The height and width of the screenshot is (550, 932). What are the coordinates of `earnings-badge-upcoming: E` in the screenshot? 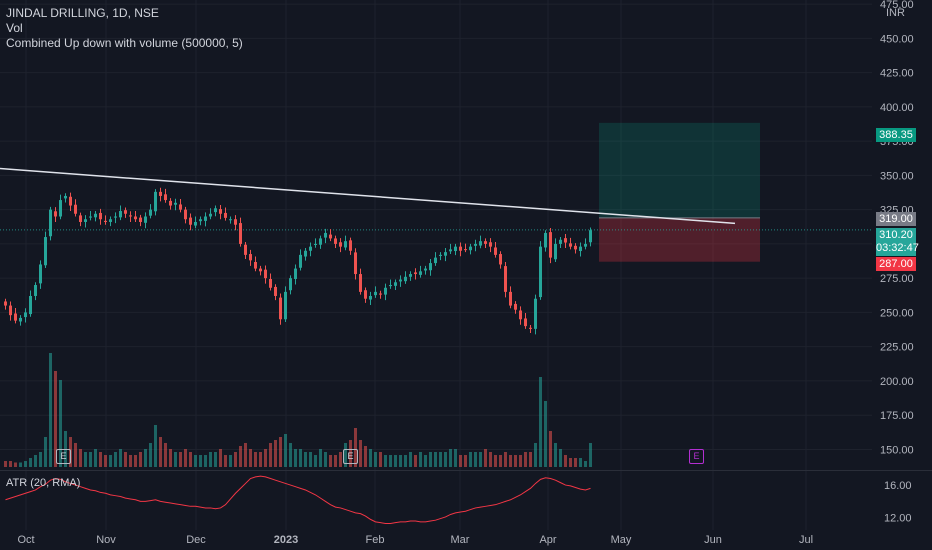 It's located at (696, 456).